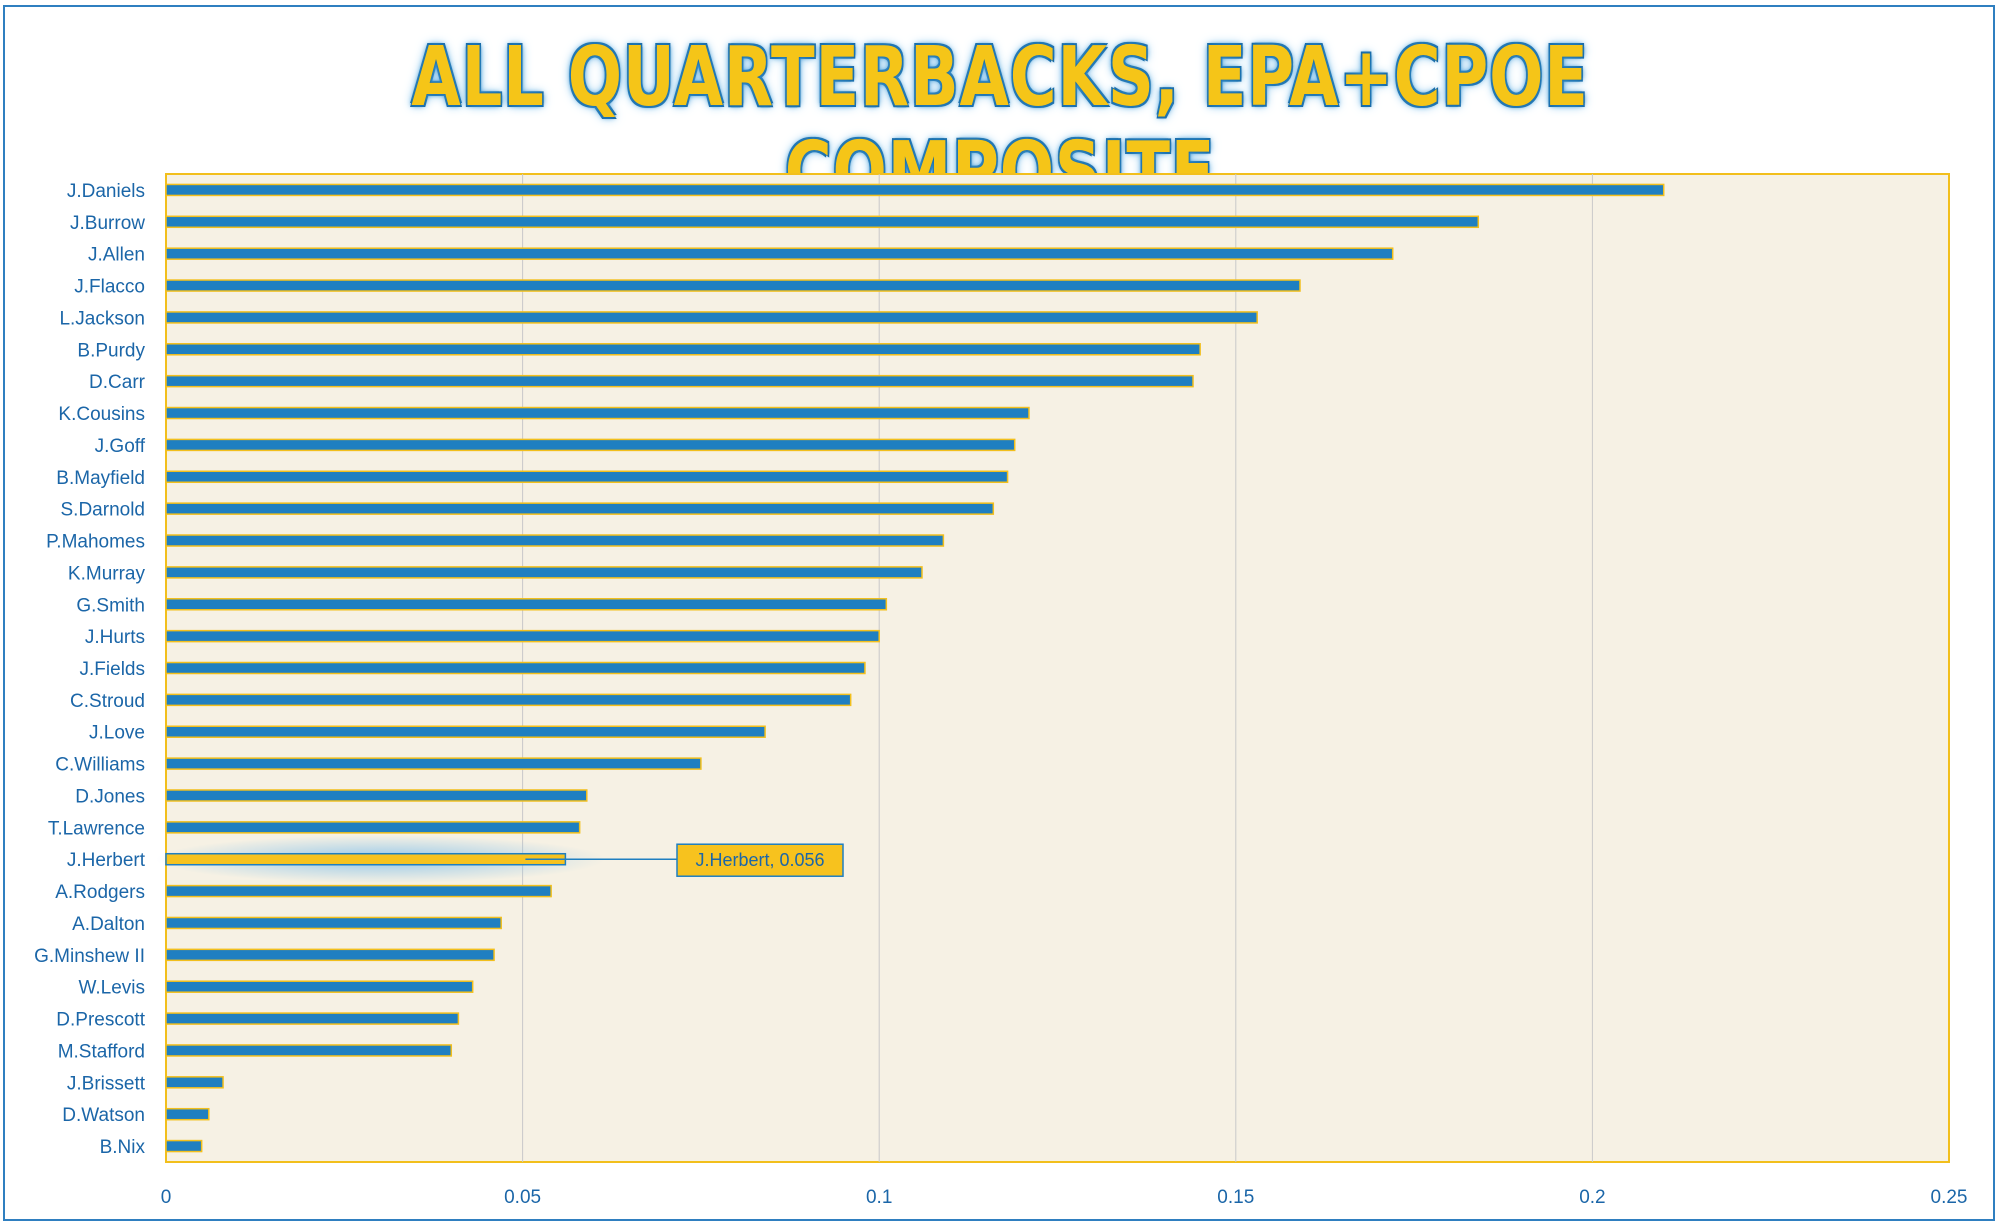  Describe the element at coordinates (597, 413) in the screenshot. I see `bar-k-cousins` at that location.